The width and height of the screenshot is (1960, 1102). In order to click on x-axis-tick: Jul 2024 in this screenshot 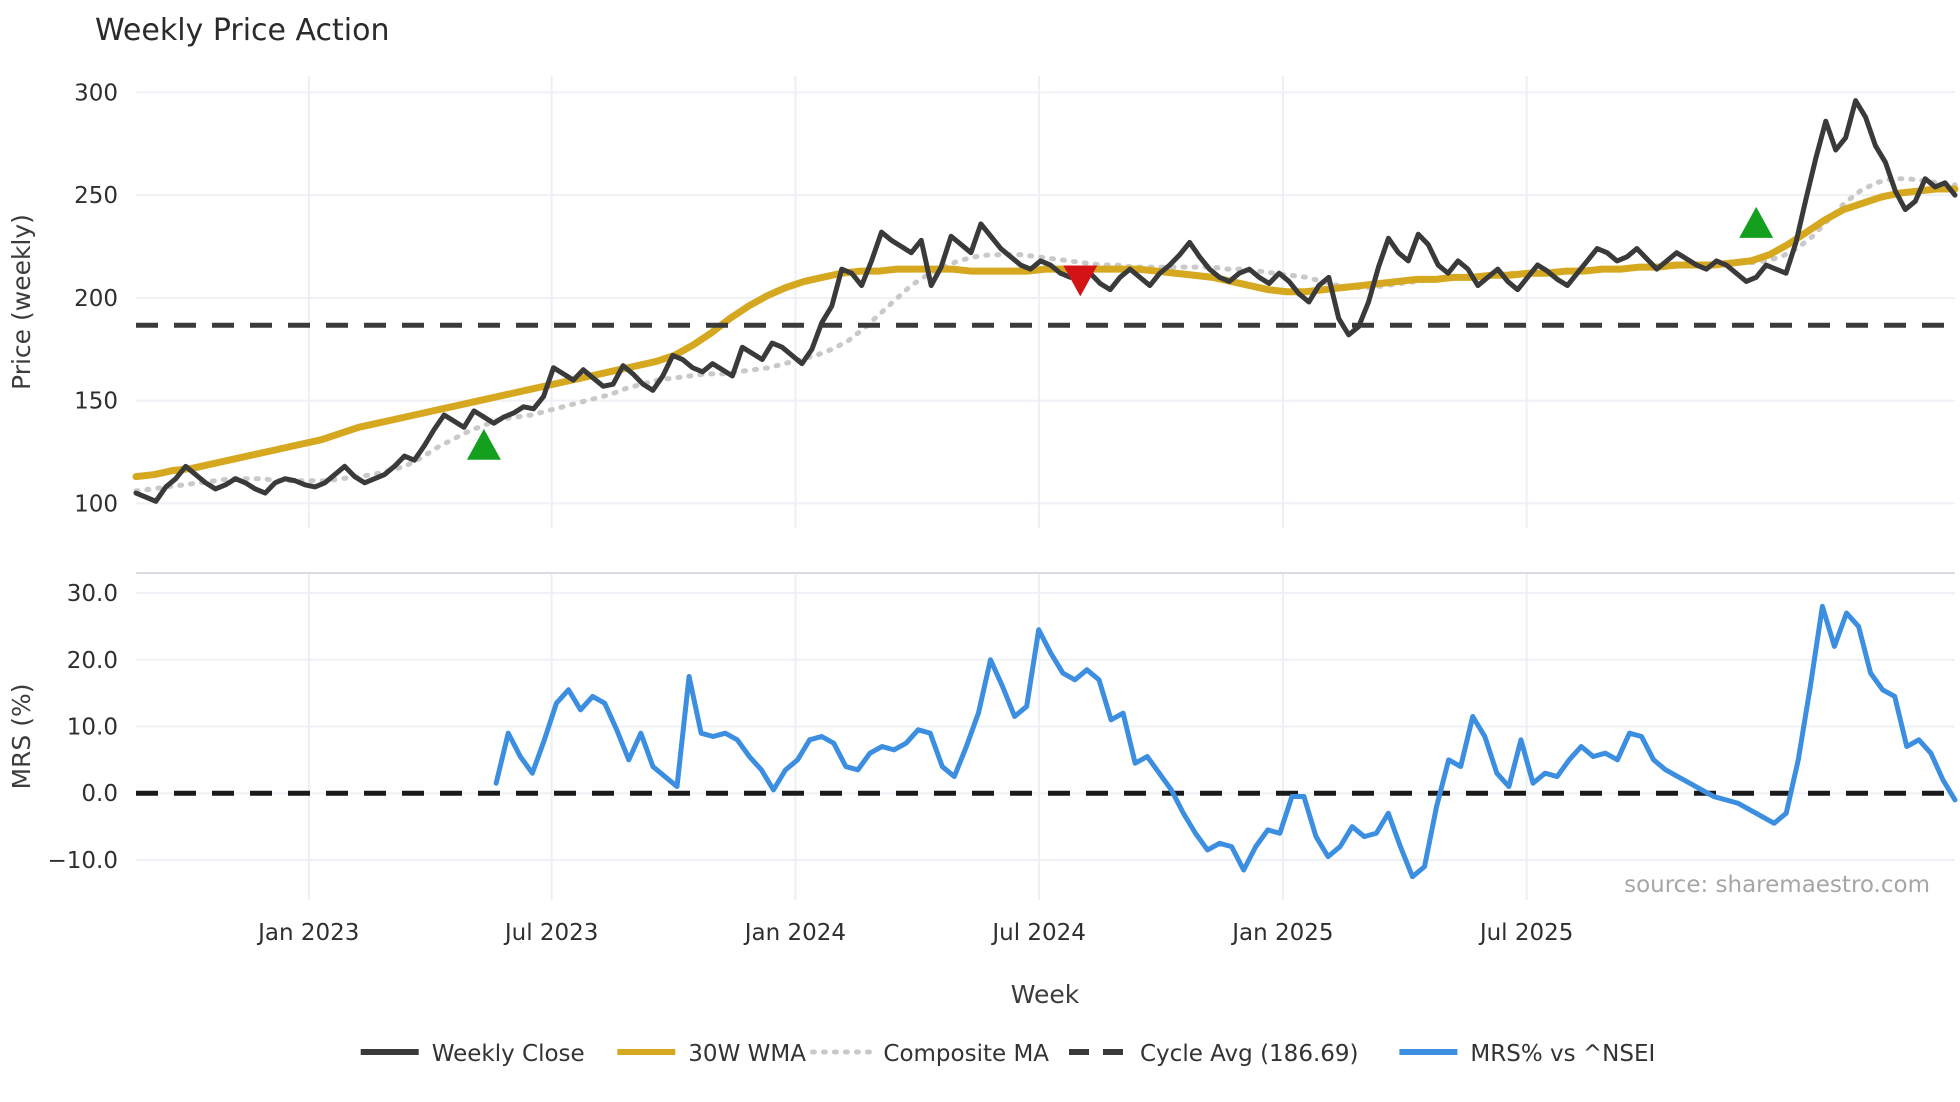, I will do `click(1038, 933)`.